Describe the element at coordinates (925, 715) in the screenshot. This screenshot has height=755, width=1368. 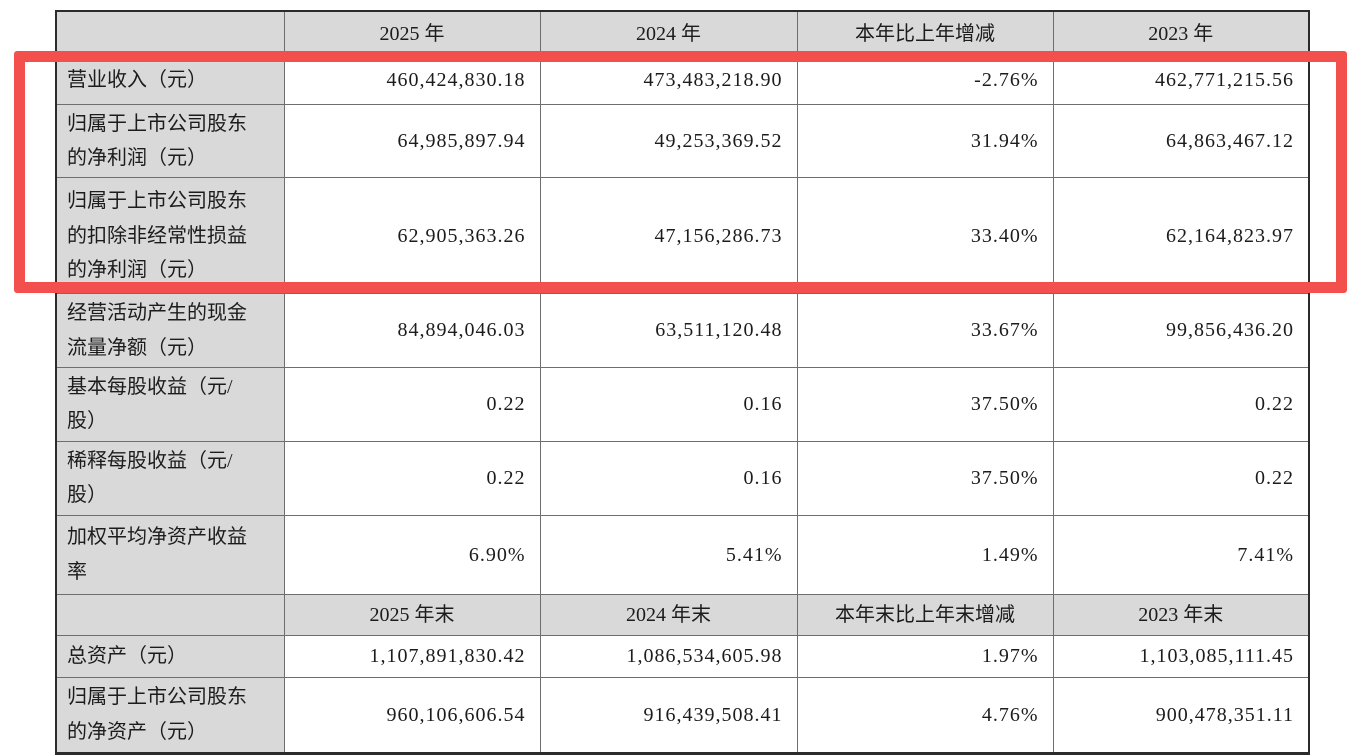
I see `value-cell: 4.76%` at that location.